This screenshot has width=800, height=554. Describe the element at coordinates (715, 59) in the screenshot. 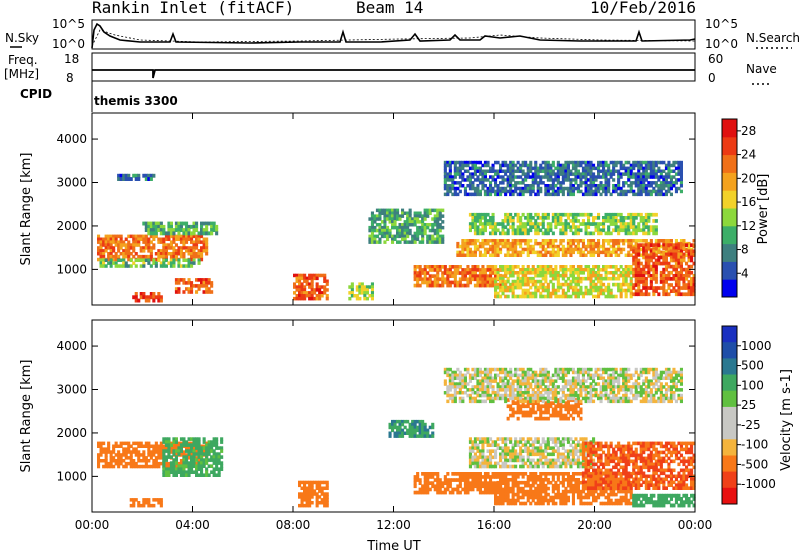

I see `nave-tick-top: 60` at that location.